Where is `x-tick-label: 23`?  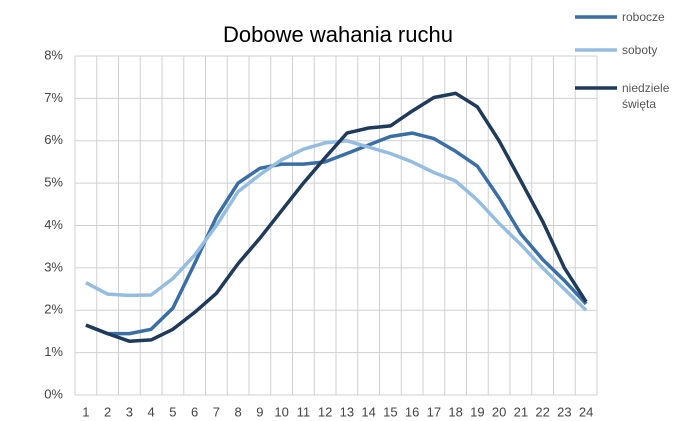 x-tick-label: 23 is located at coordinates (564, 411).